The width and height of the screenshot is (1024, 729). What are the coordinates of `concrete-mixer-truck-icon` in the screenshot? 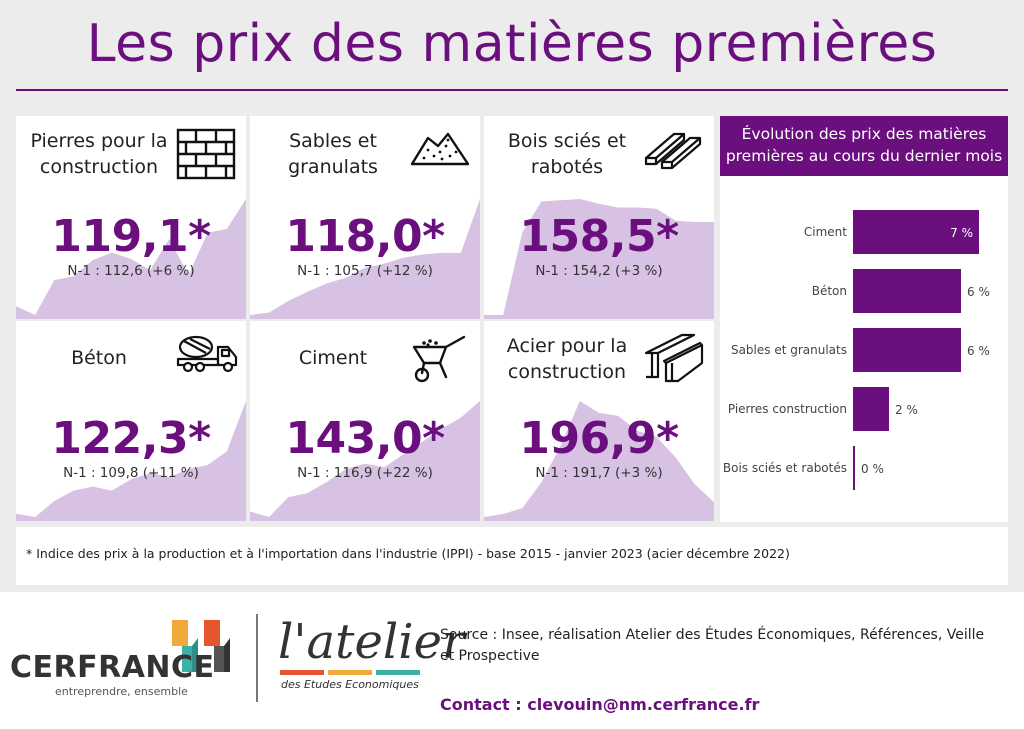 It's located at (207, 355).